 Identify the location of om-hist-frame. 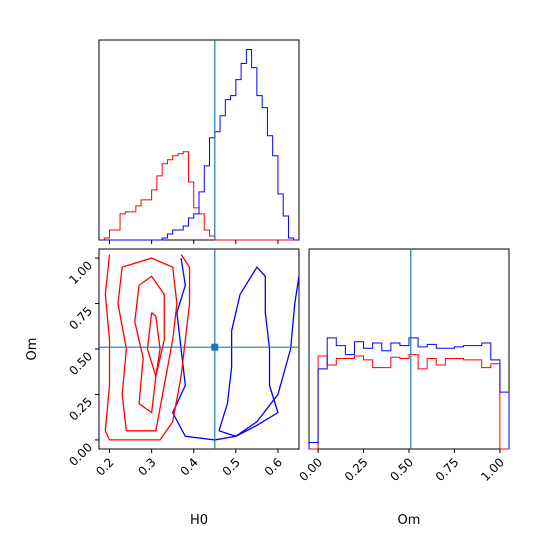
(409, 349).